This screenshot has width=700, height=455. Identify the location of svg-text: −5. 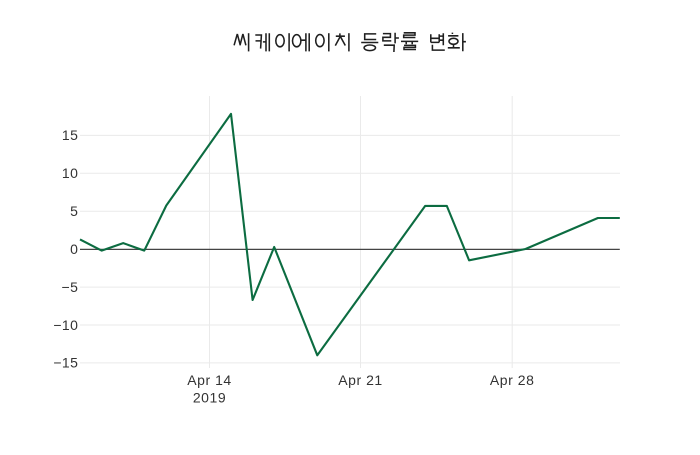
(70, 287).